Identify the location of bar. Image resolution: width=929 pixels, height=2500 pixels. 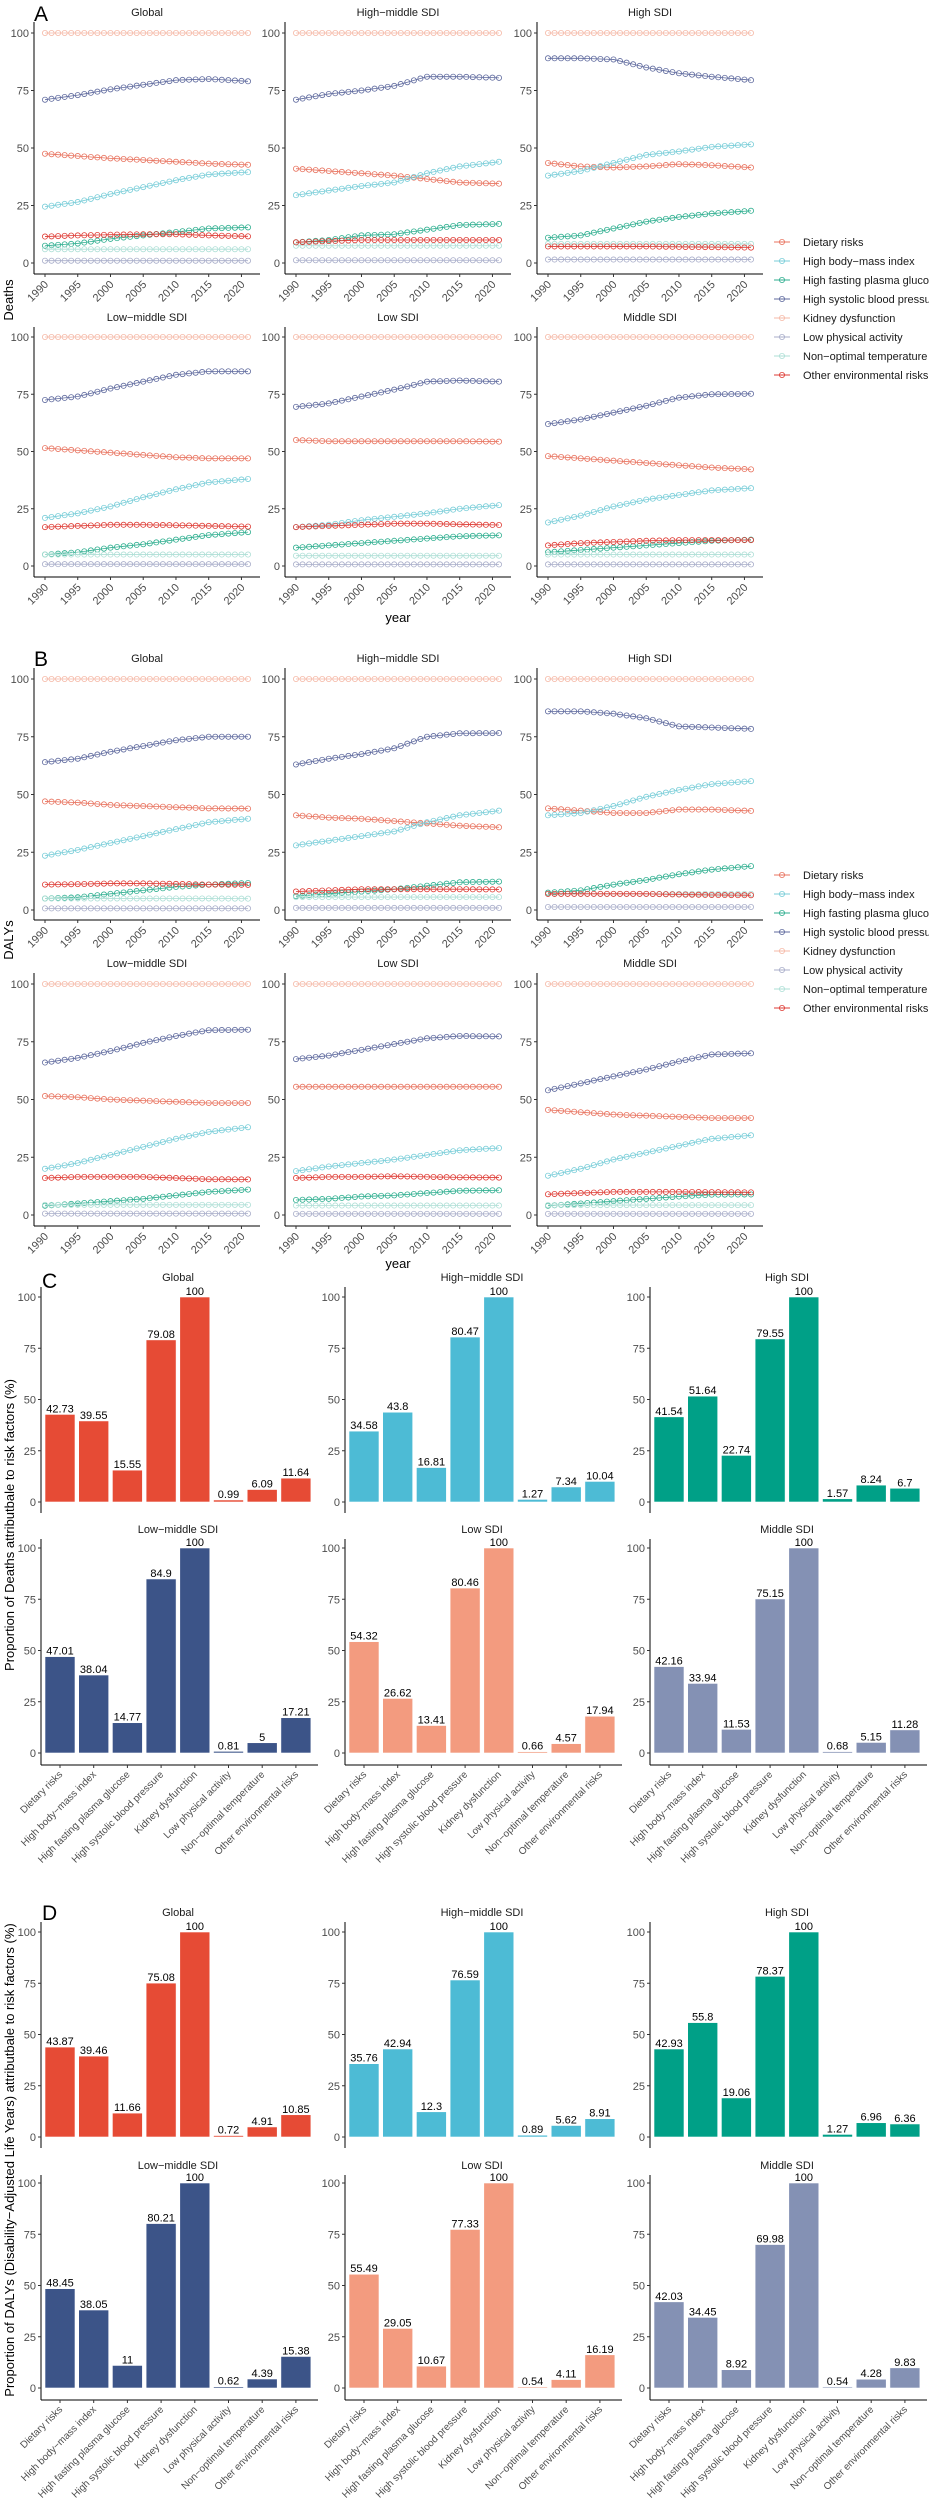
(195, 1399).